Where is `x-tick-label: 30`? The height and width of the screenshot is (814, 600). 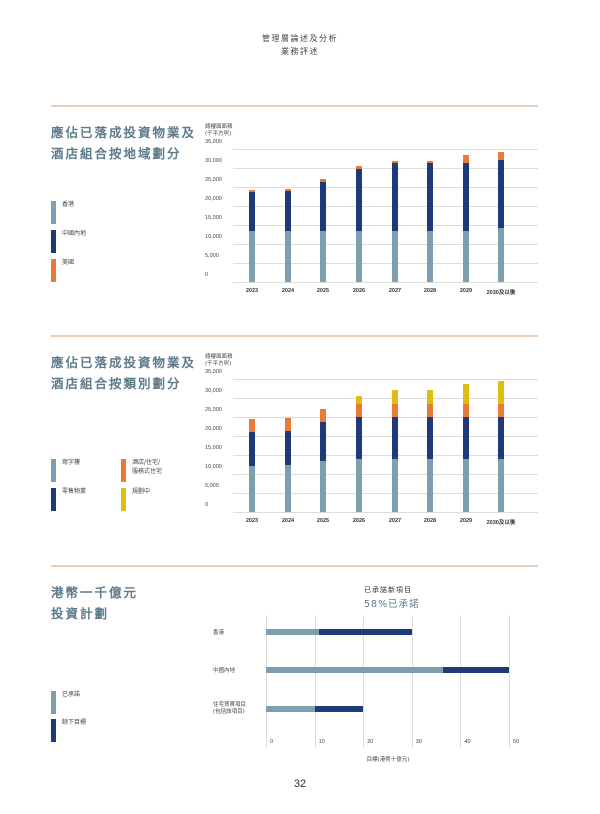
x-tick-label: 30 is located at coordinates (418, 742).